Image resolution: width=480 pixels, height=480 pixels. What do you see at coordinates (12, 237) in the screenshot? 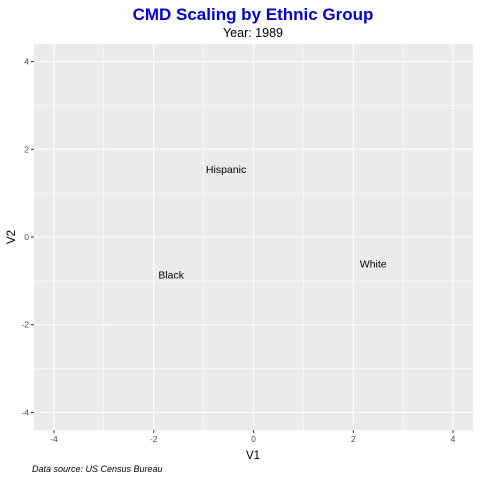
I see `y-axis-title: V2` at bounding box center [12, 237].